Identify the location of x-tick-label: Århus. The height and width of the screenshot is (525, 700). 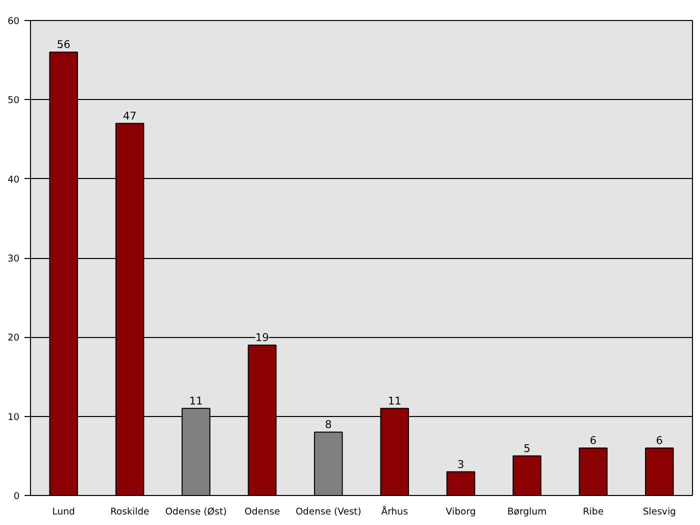
(394, 512).